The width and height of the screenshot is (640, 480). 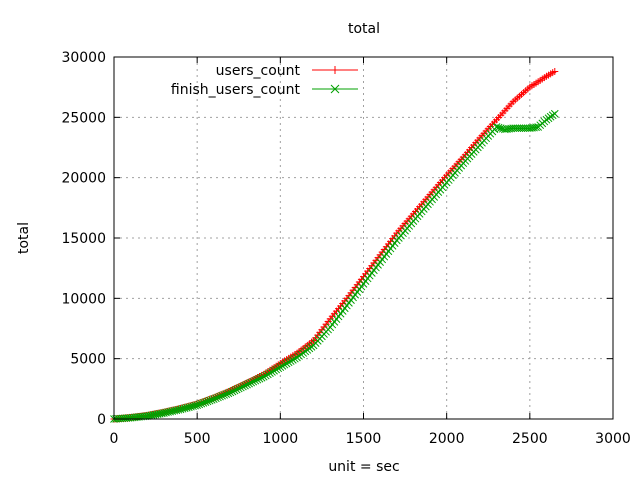 What do you see at coordinates (236, 90) in the screenshot?
I see `legend-label: finish_users_count` at bounding box center [236, 90].